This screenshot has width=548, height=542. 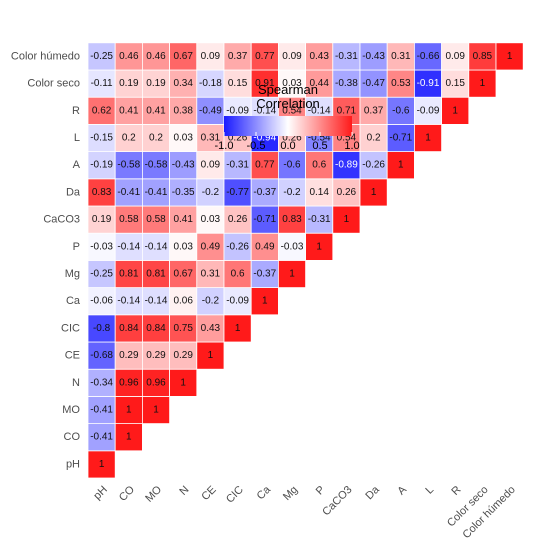 What do you see at coordinates (264, 492) in the screenshot?
I see `x-tick-label: Ca` at bounding box center [264, 492].